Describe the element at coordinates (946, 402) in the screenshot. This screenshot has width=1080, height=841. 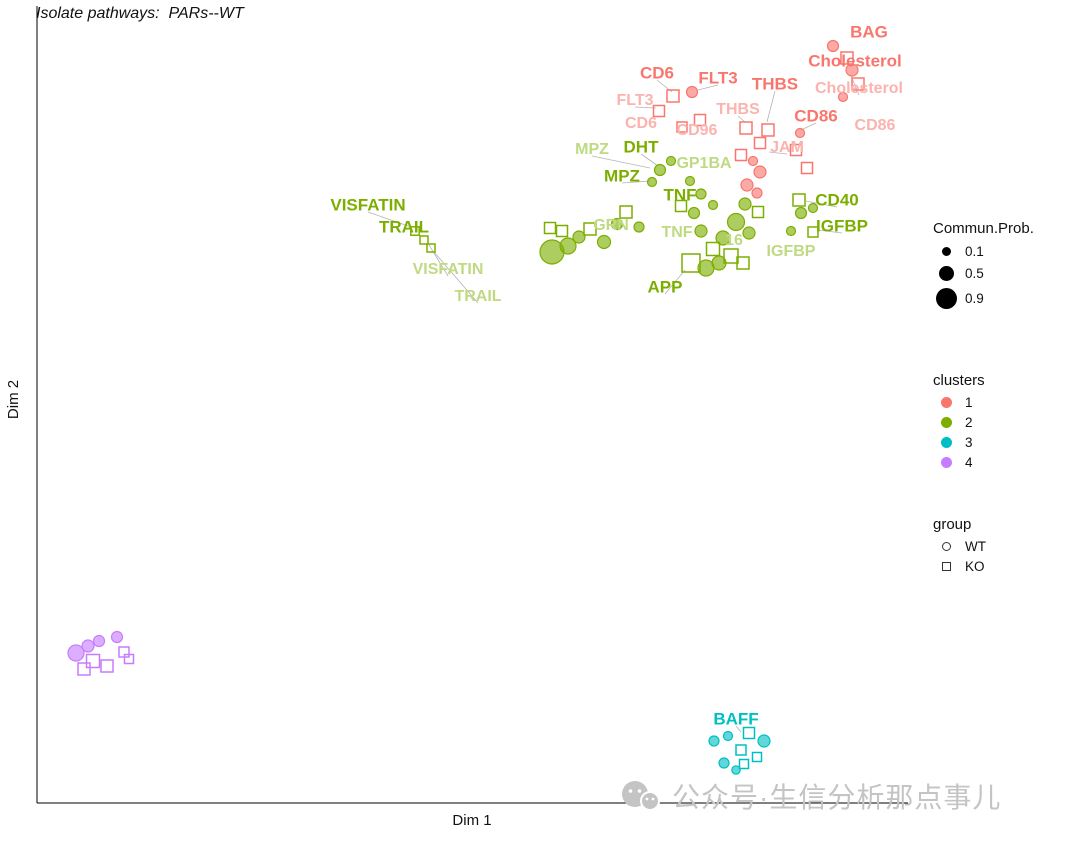
I see `cluster-1-swatch-icon` at that location.